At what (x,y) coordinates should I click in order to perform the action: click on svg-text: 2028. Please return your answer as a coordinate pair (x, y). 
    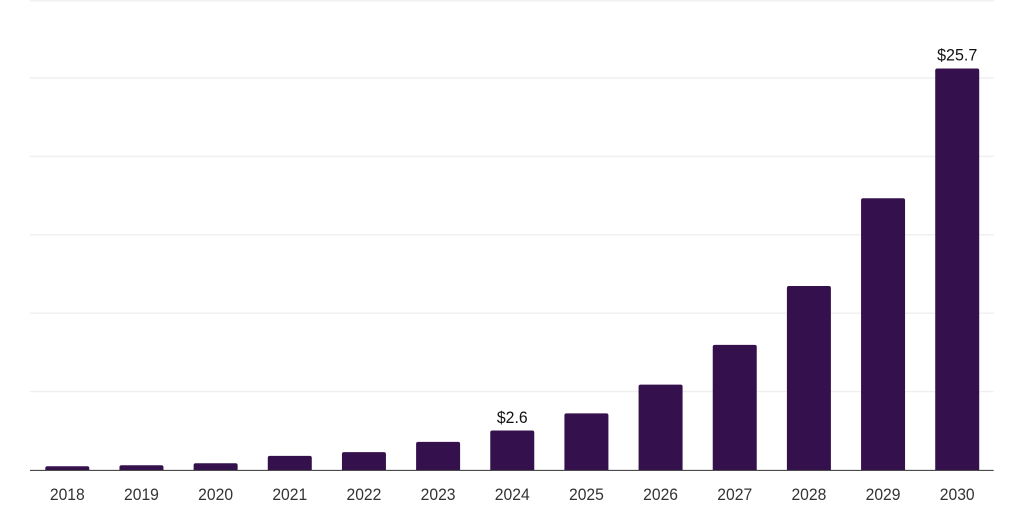
    Looking at the image, I should click on (808, 494).